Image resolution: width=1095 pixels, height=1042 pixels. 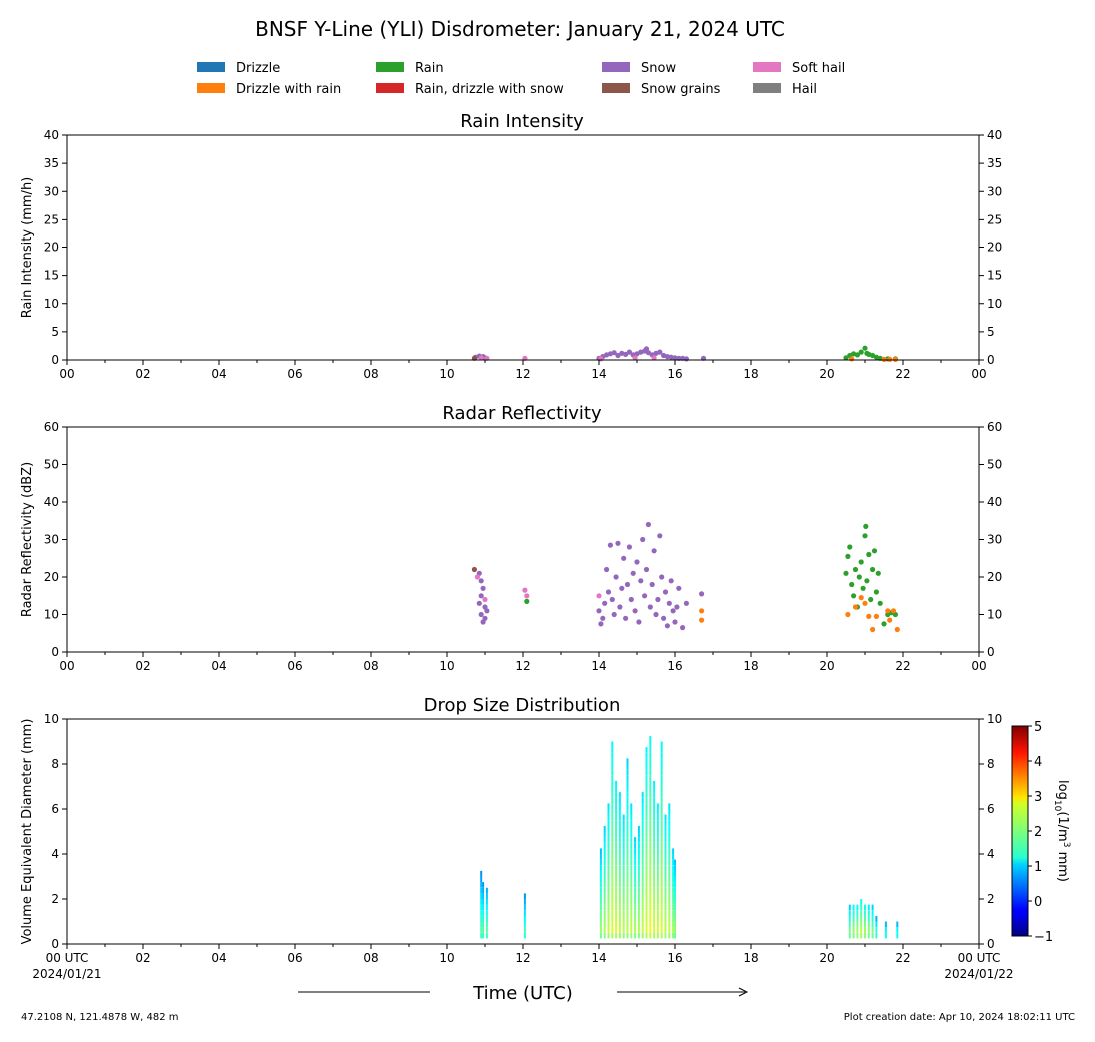 What do you see at coordinates (861, 352) in the screenshot?
I see `rain-intensity-point-rain` at bounding box center [861, 352].